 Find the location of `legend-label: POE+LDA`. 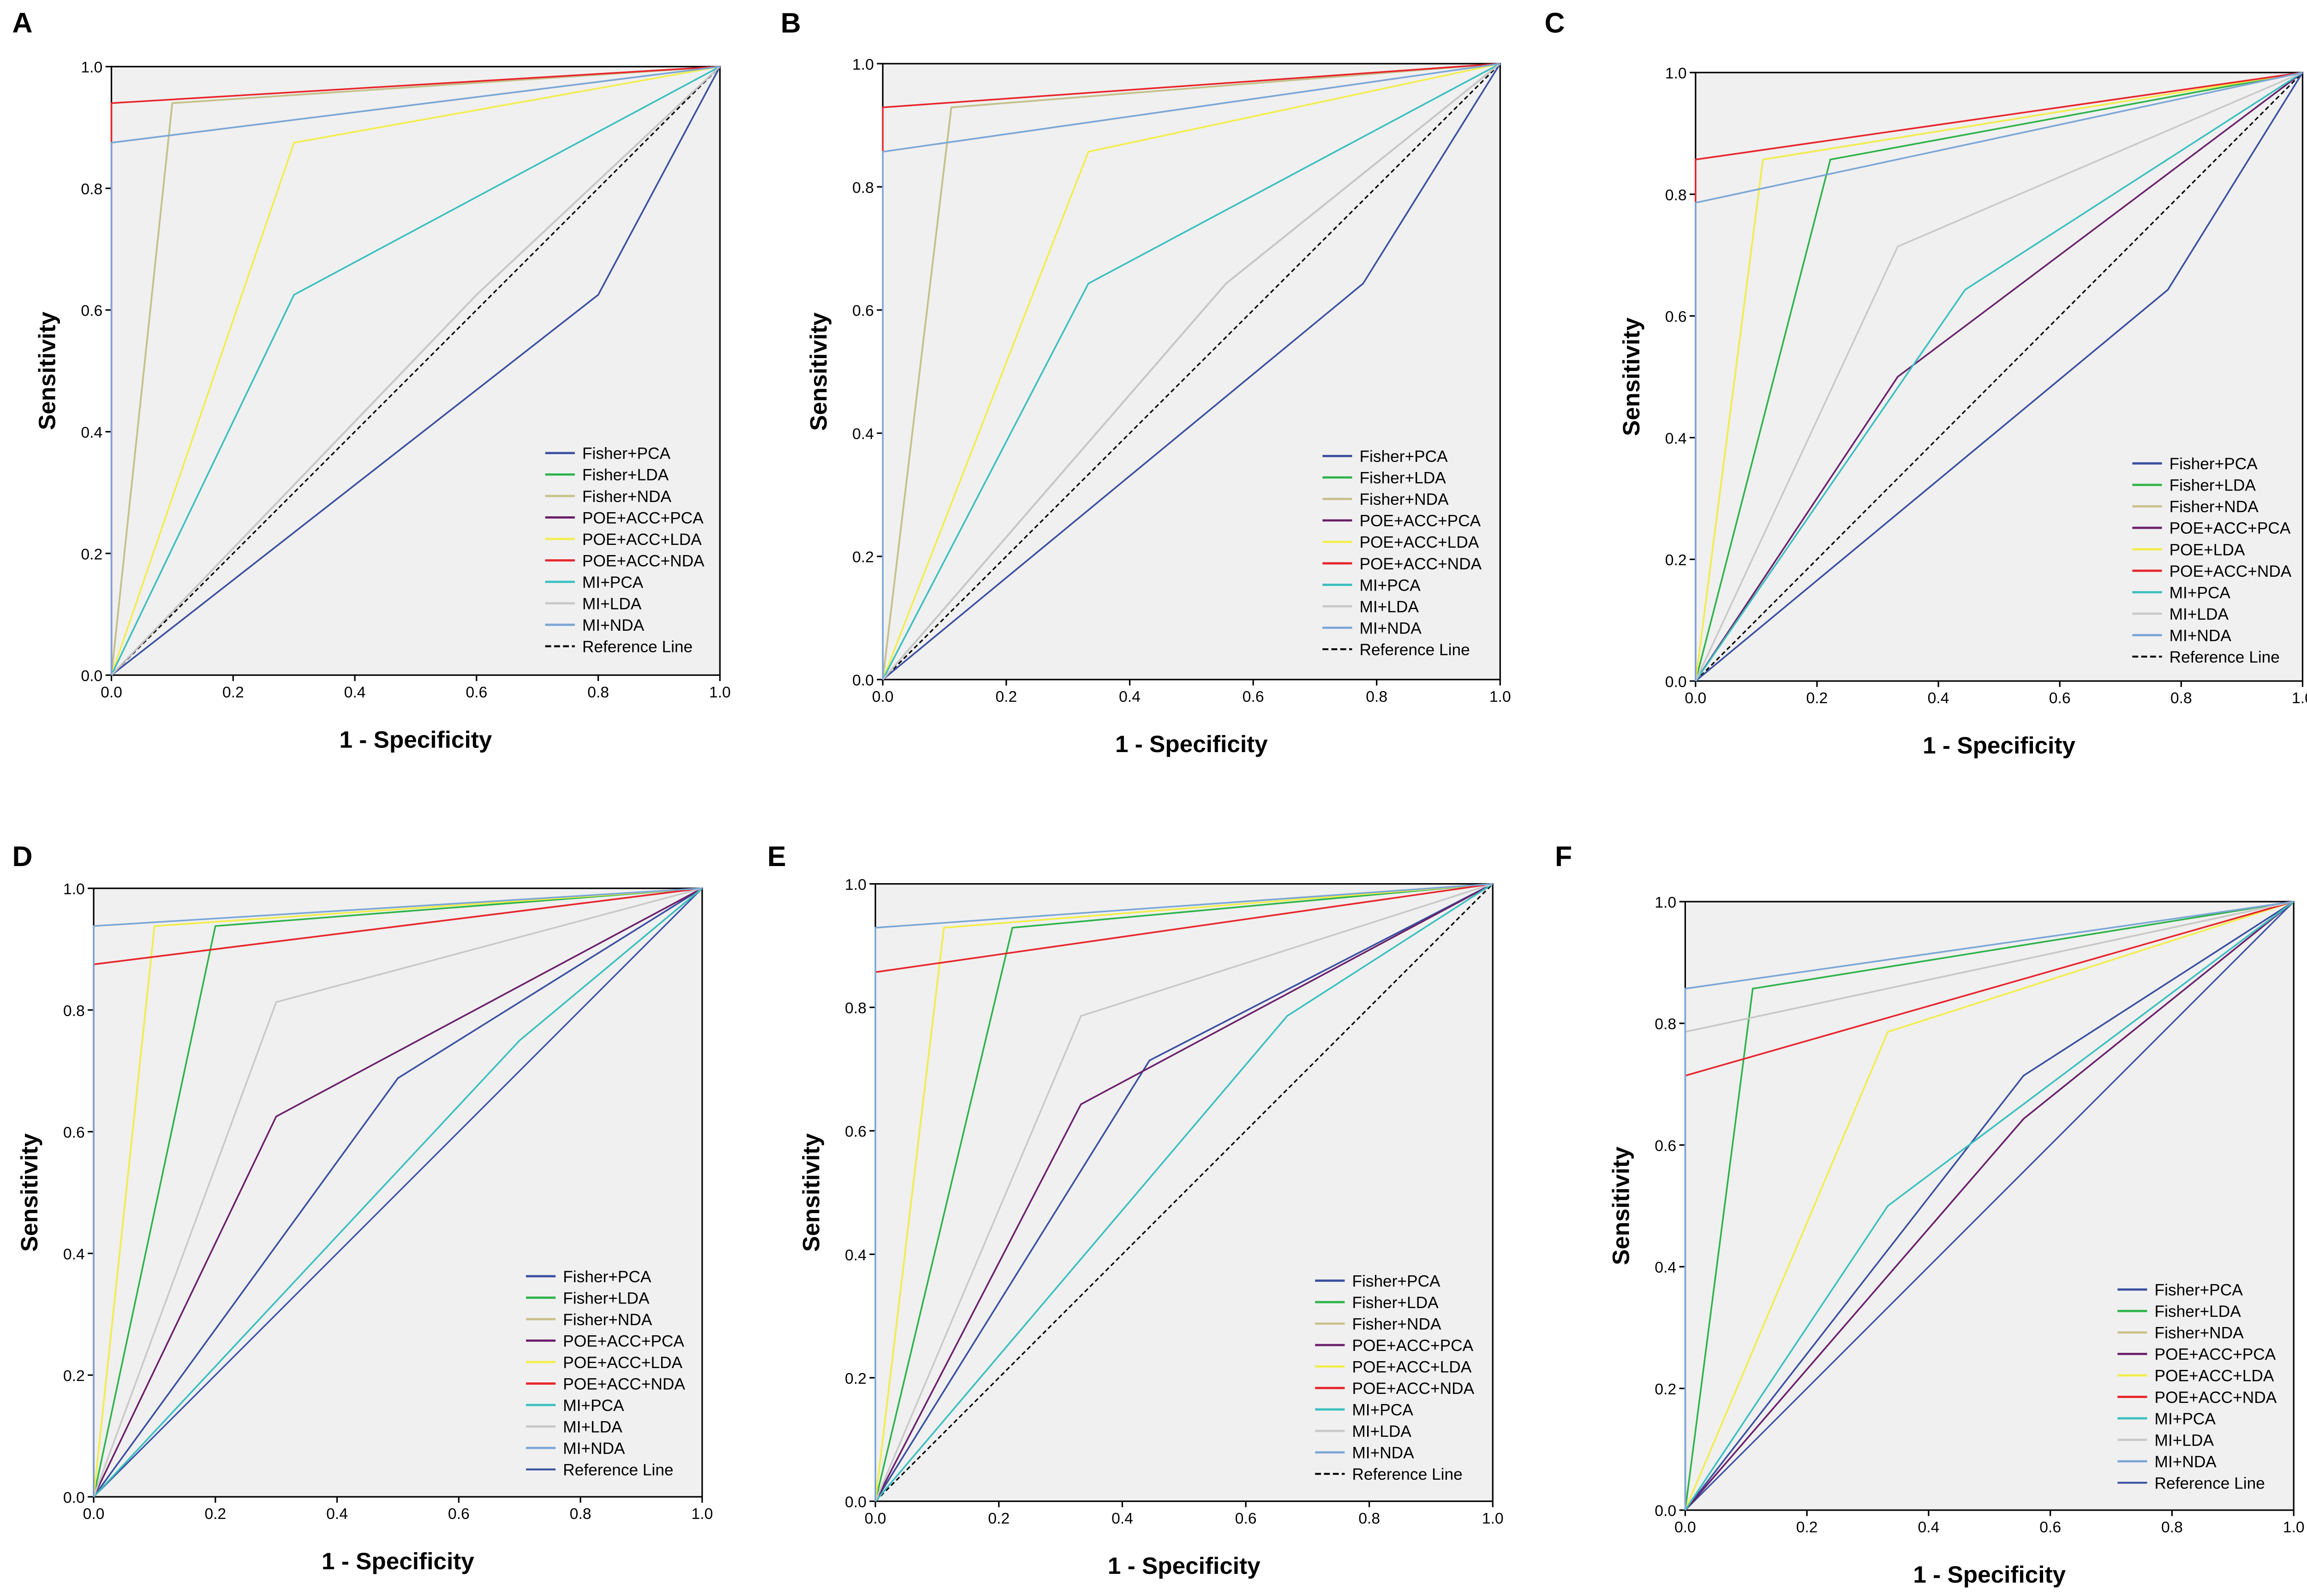

legend-label: POE+LDA is located at coordinates (2207, 550).